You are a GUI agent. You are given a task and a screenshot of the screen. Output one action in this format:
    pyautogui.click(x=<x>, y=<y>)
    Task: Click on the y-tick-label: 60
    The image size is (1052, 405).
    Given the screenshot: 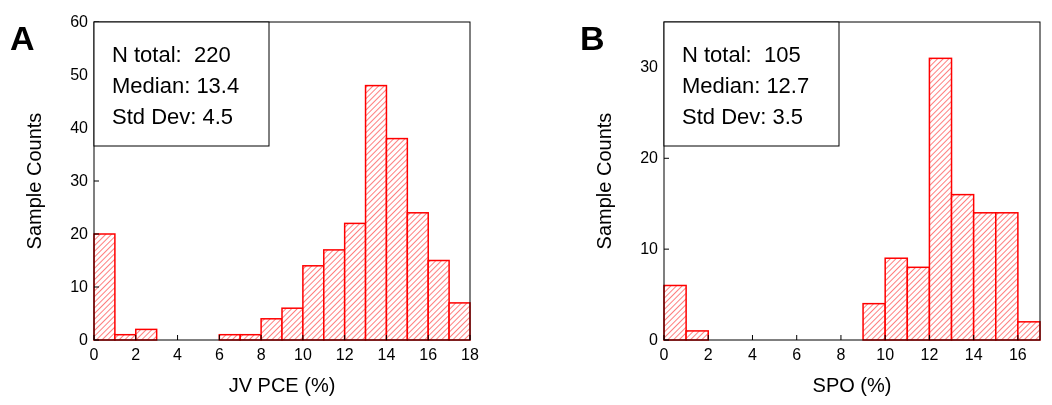 What is the action you would take?
    pyautogui.click(x=79, y=21)
    